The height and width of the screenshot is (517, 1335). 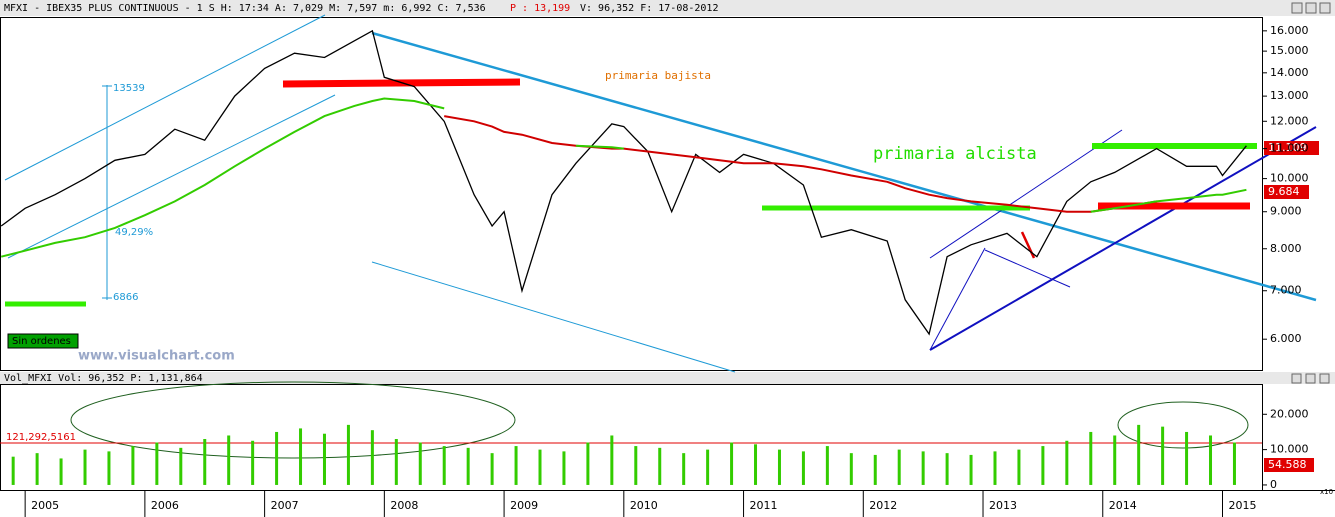 I want to click on x-tick-label: 2015, so click(x=1242, y=505).